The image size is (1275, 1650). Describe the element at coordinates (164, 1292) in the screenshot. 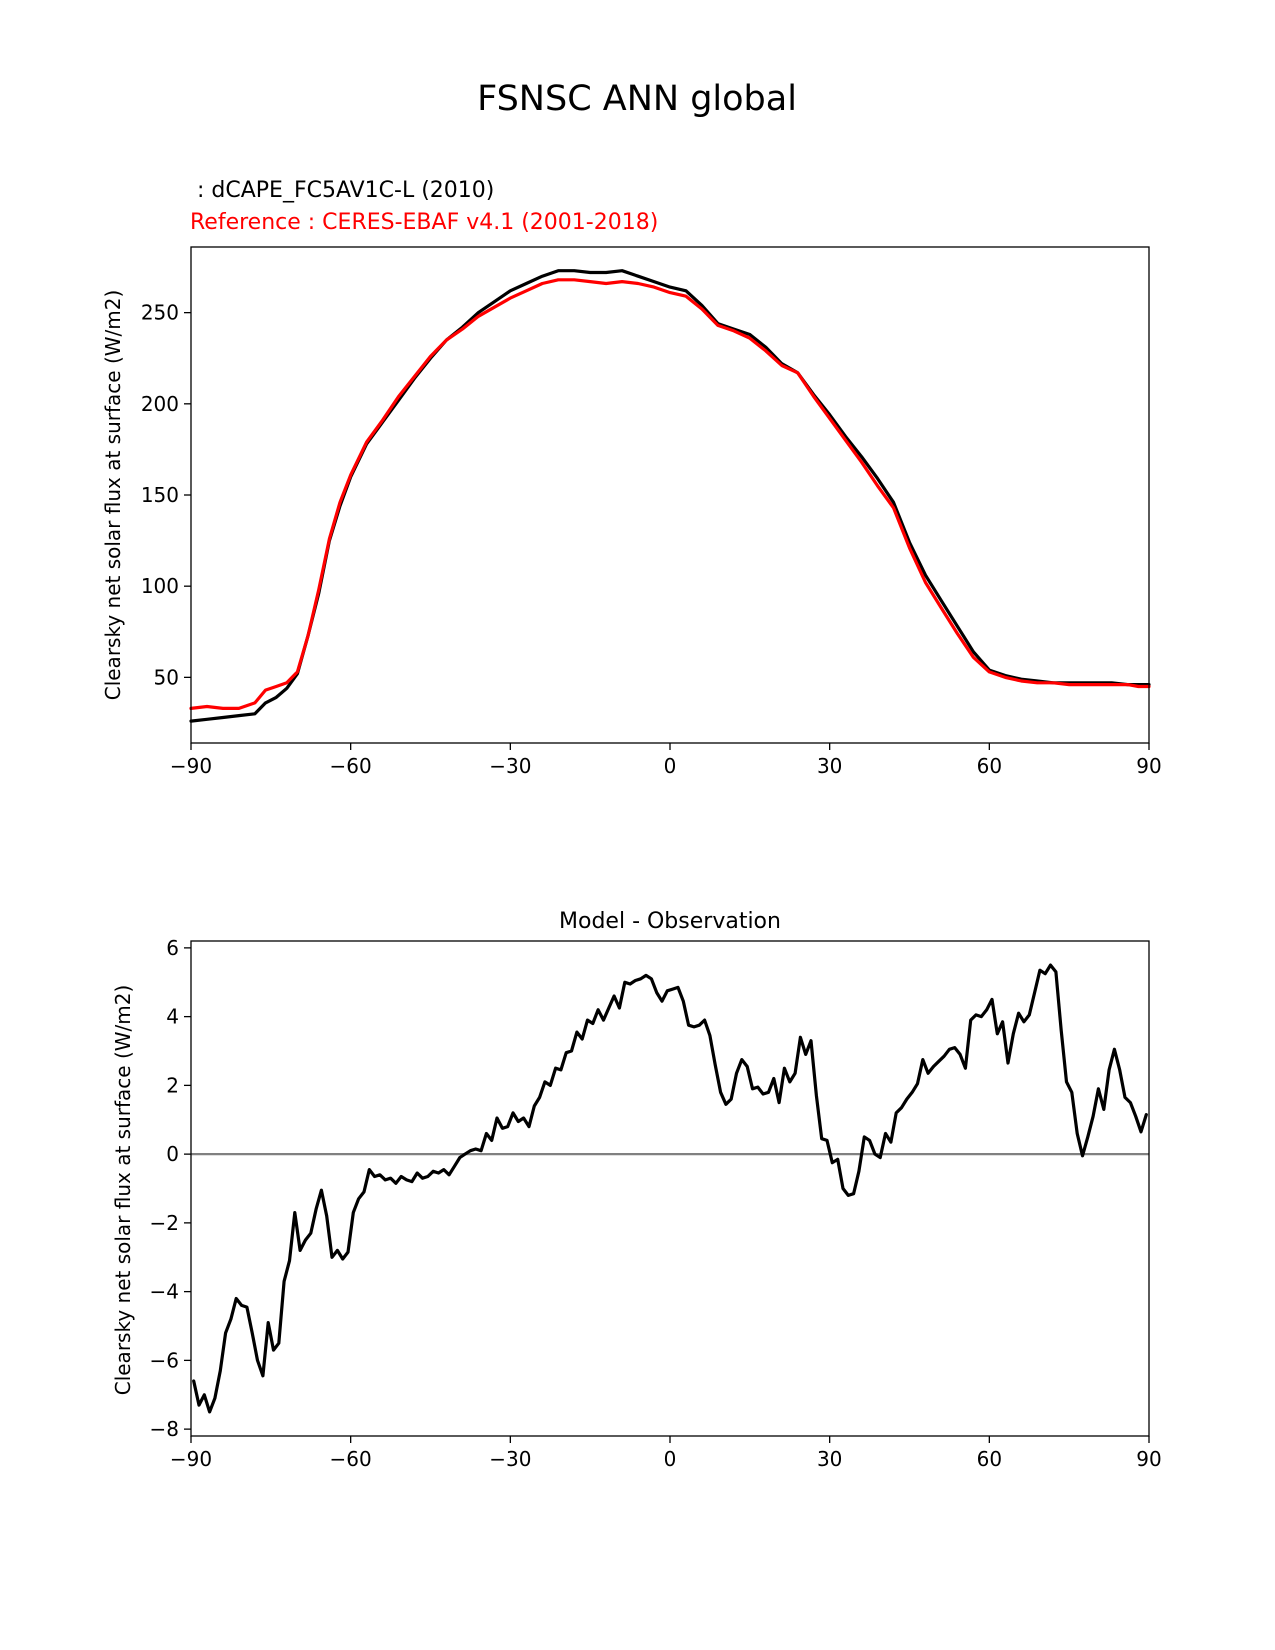

I see `bottom-ytick-label: −4` at that location.